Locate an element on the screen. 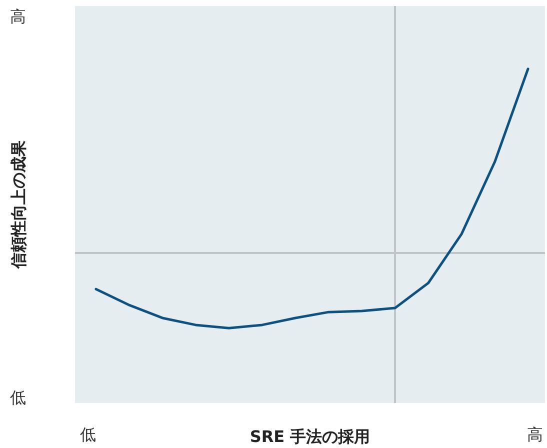 The width and height of the screenshot is (547, 448). y-axis-title: 信頼性向上の成果 is located at coordinates (18, 205).